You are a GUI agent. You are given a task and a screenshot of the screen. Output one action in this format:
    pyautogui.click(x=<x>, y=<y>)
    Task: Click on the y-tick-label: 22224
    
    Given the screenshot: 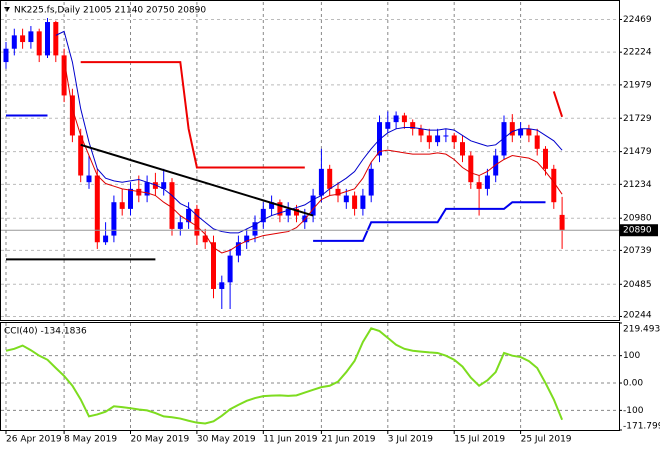 What is the action you would take?
    pyautogui.click(x=637, y=53)
    